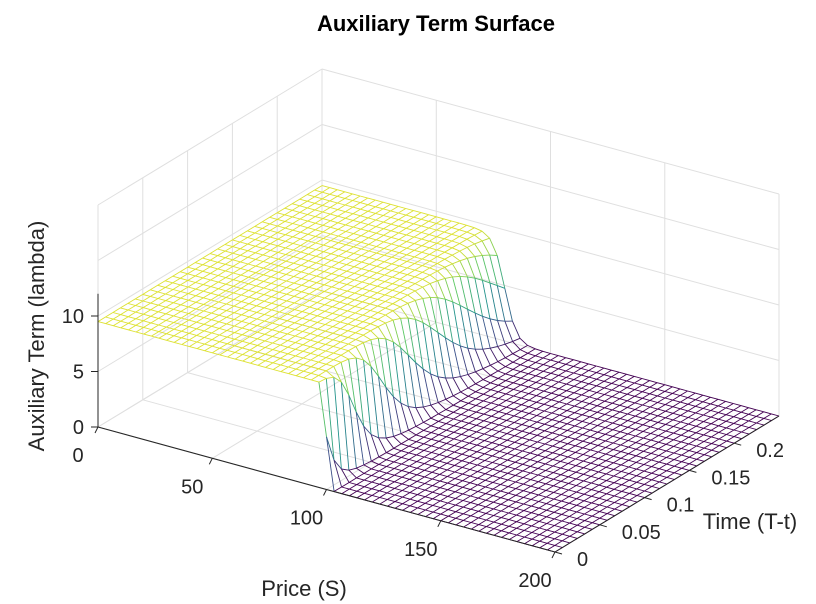 This screenshot has width=816, height=604. Describe the element at coordinates (770, 451) in the screenshot. I see `y-tick-label: 0.2` at that location.